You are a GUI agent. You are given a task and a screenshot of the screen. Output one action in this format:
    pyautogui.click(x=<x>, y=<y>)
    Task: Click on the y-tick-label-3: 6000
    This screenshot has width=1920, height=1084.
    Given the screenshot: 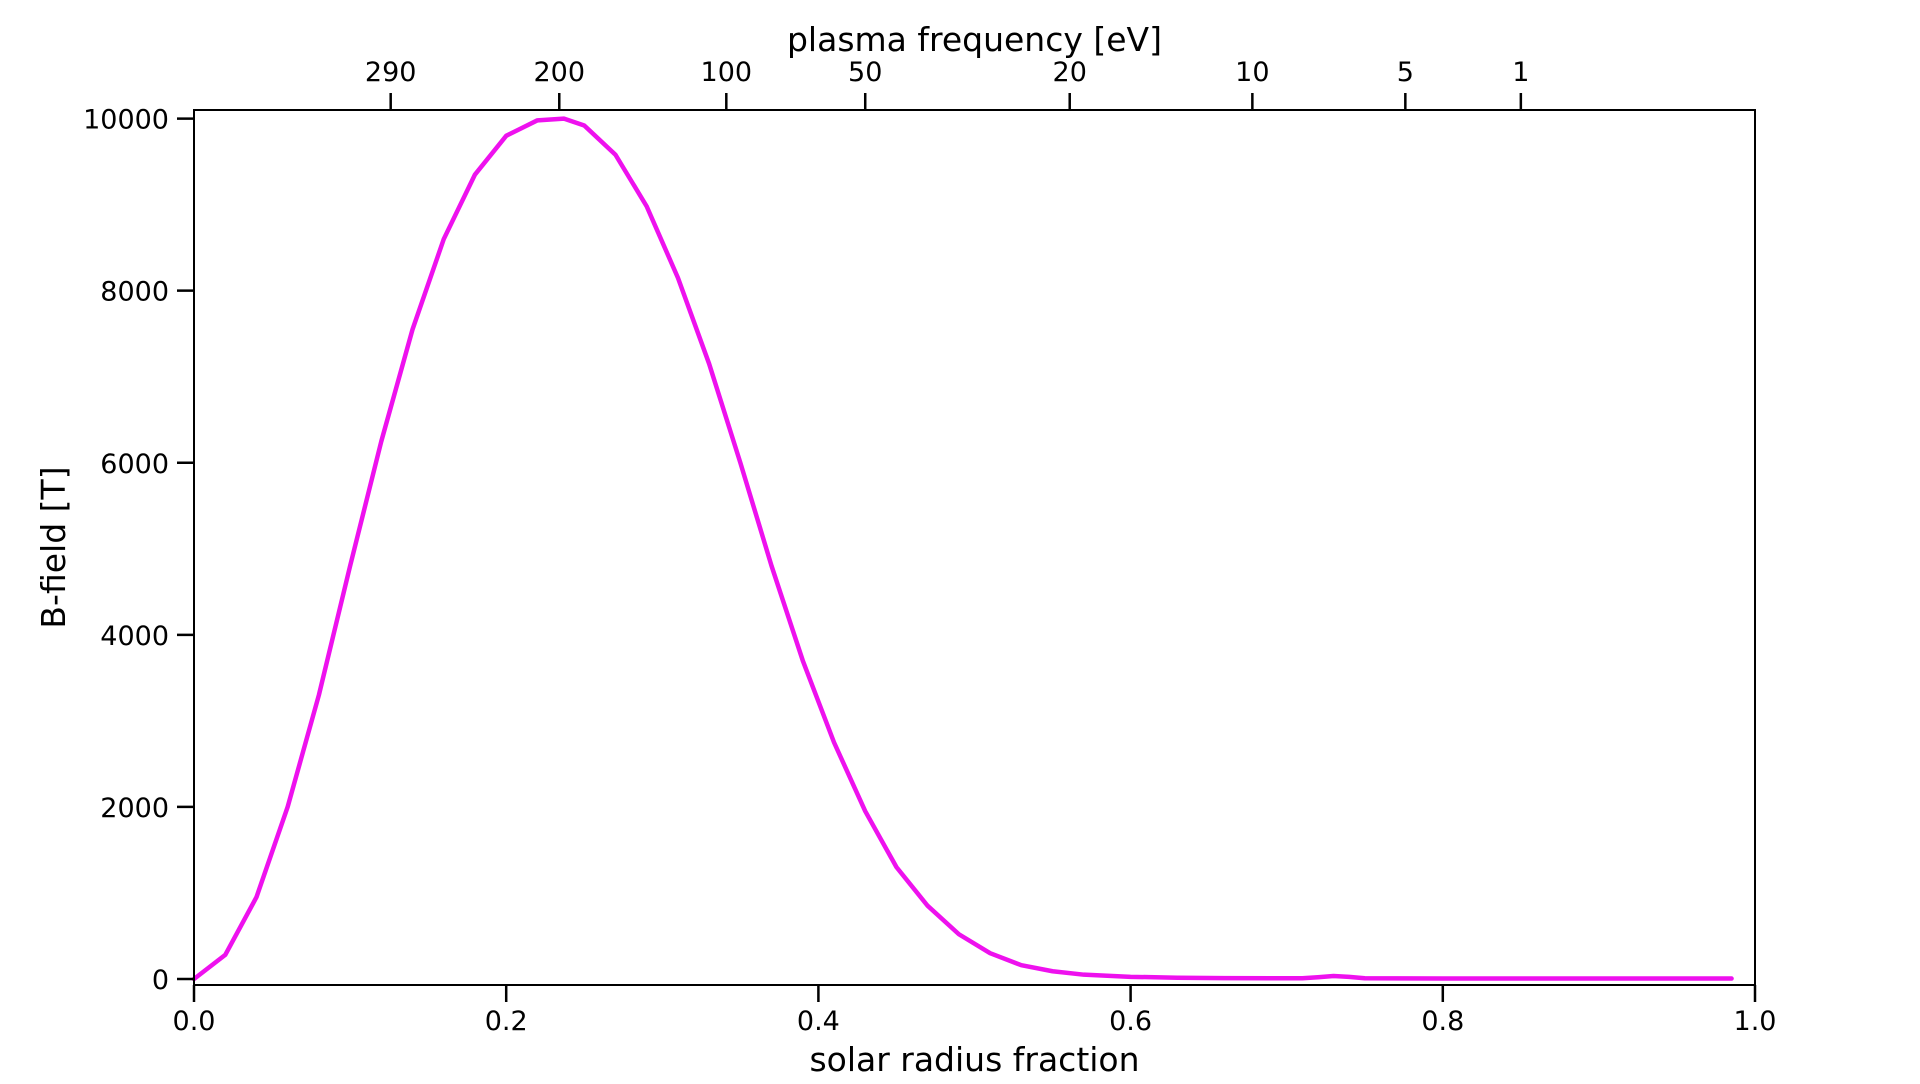 What is the action you would take?
    pyautogui.click(x=134, y=464)
    